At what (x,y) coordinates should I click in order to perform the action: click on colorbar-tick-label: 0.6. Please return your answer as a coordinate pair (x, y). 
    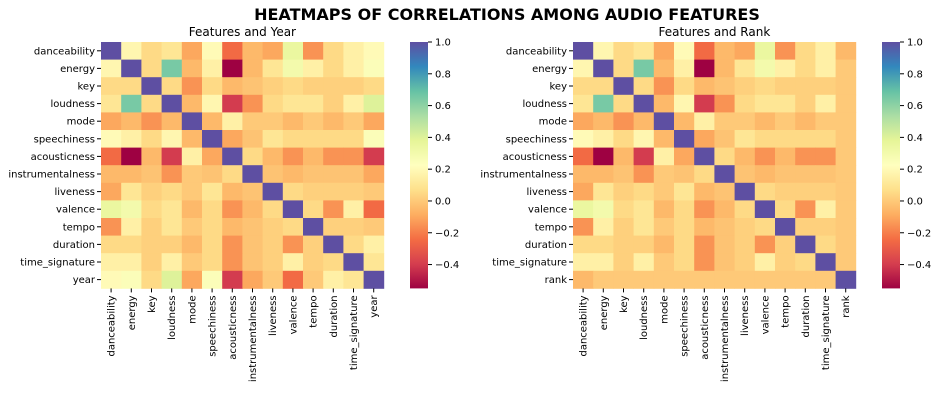
    Looking at the image, I should click on (915, 106).